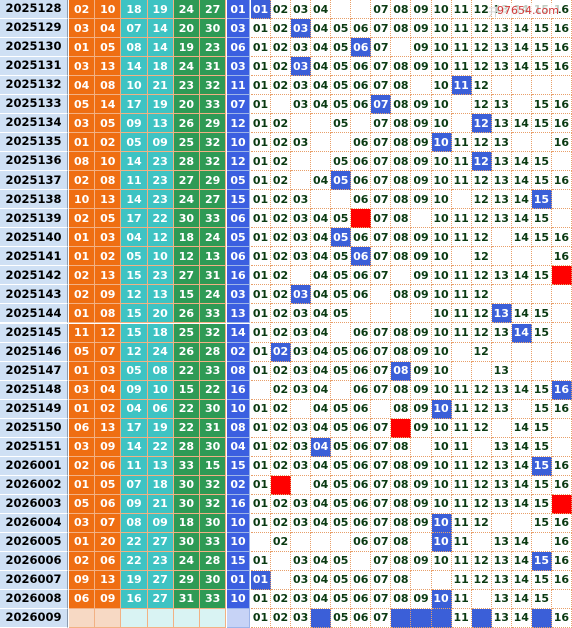 The height and width of the screenshot is (628, 572). I want to click on red-ball: 15, so click(134, 276).